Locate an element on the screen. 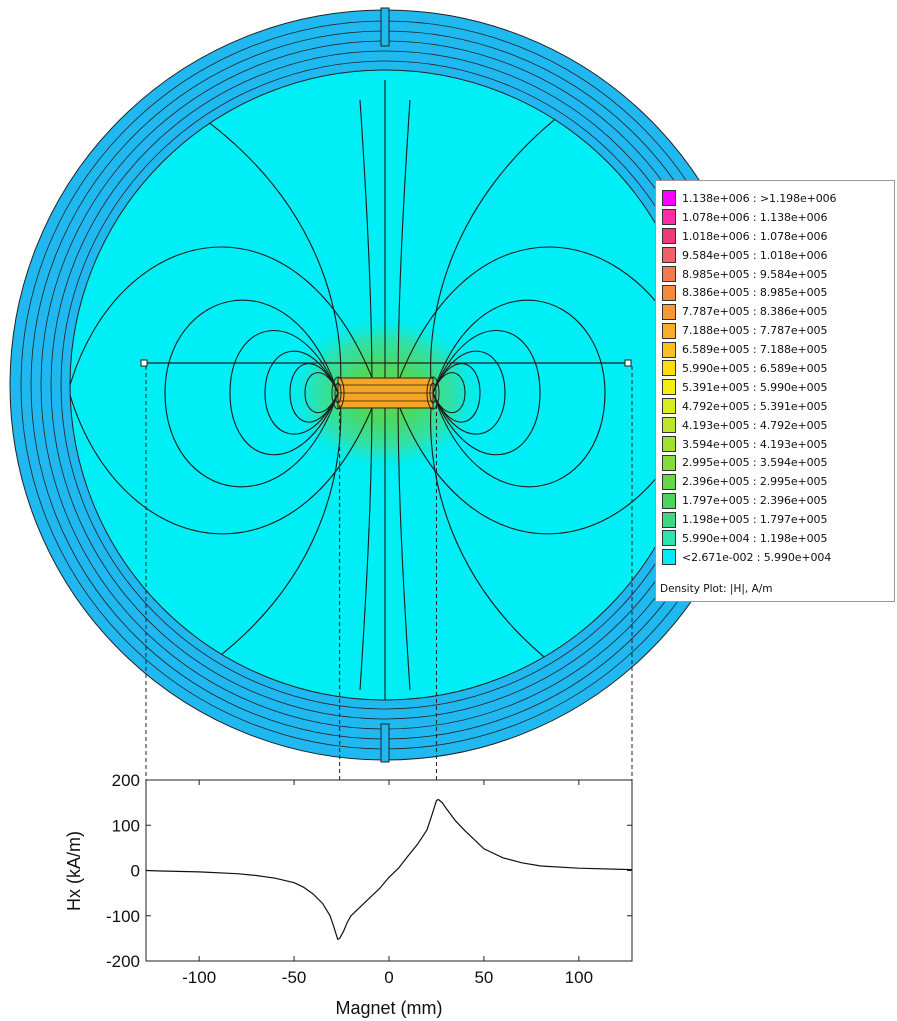  legend-row: <2.671e-002 : 5.990e+004 is located at coordinates (749, 557).